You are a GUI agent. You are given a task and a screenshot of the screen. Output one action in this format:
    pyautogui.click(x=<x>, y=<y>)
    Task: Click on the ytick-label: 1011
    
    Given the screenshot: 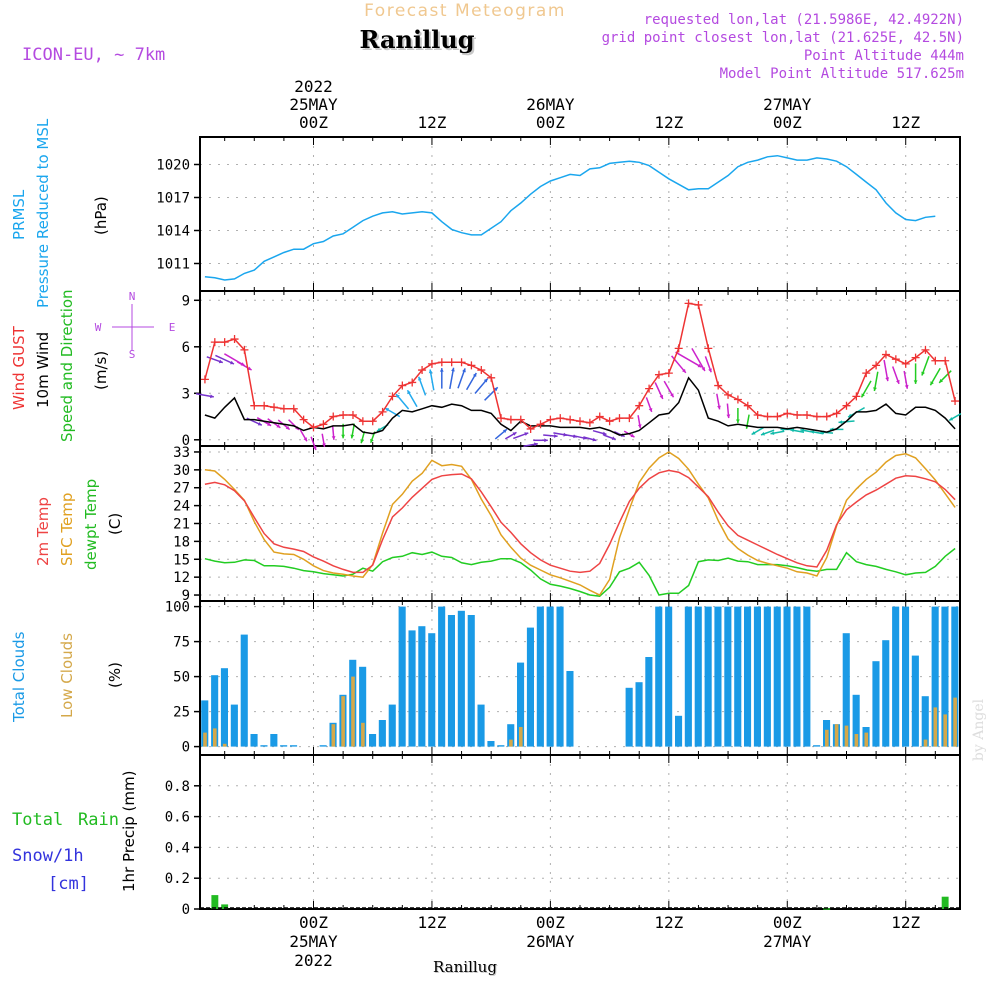 What is the action you would take?
    pyautogui.click(x=173, y=265)
    